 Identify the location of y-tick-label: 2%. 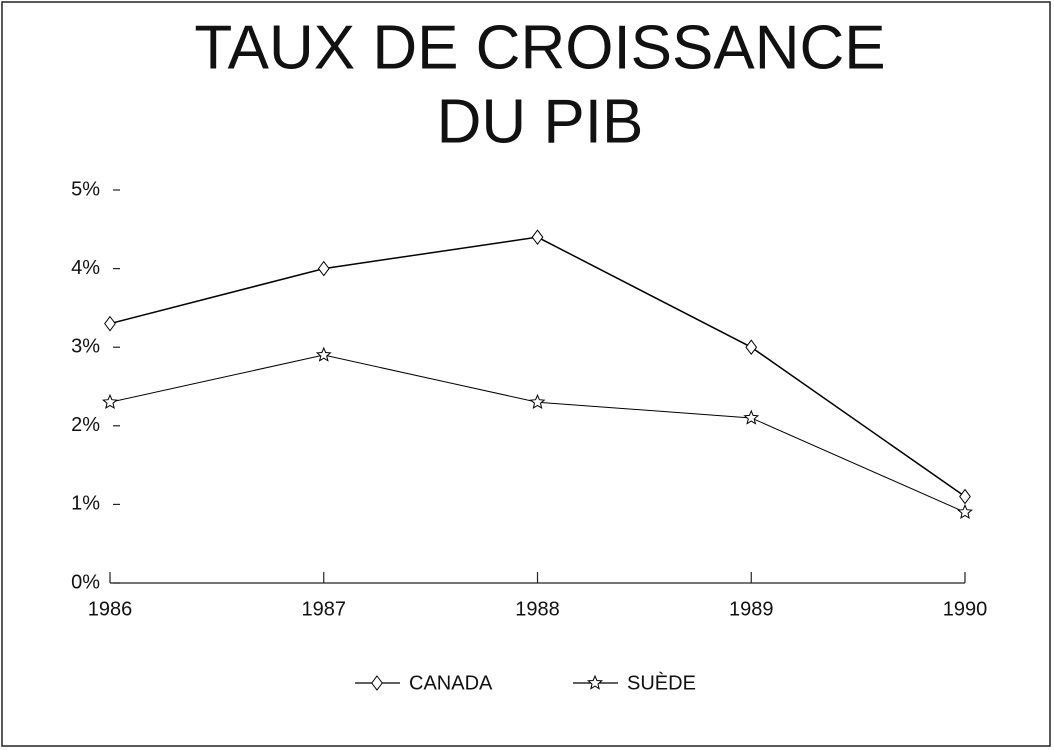
(85, 425).